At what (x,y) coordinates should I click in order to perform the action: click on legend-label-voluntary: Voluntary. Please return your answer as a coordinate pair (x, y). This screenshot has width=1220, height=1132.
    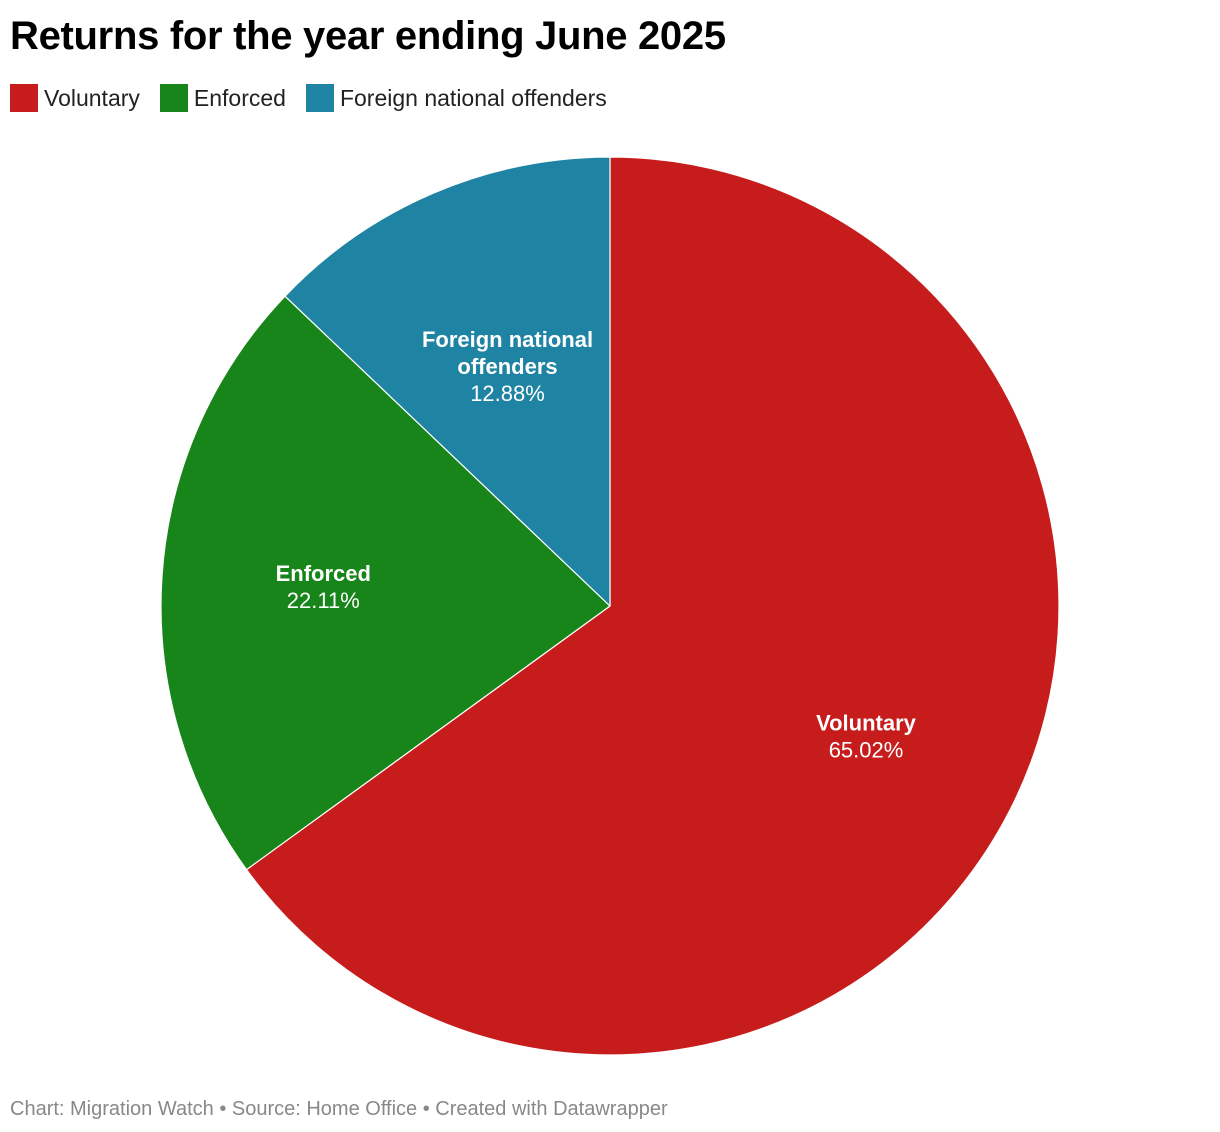
    Looking at the image, I should click on (92, 98).